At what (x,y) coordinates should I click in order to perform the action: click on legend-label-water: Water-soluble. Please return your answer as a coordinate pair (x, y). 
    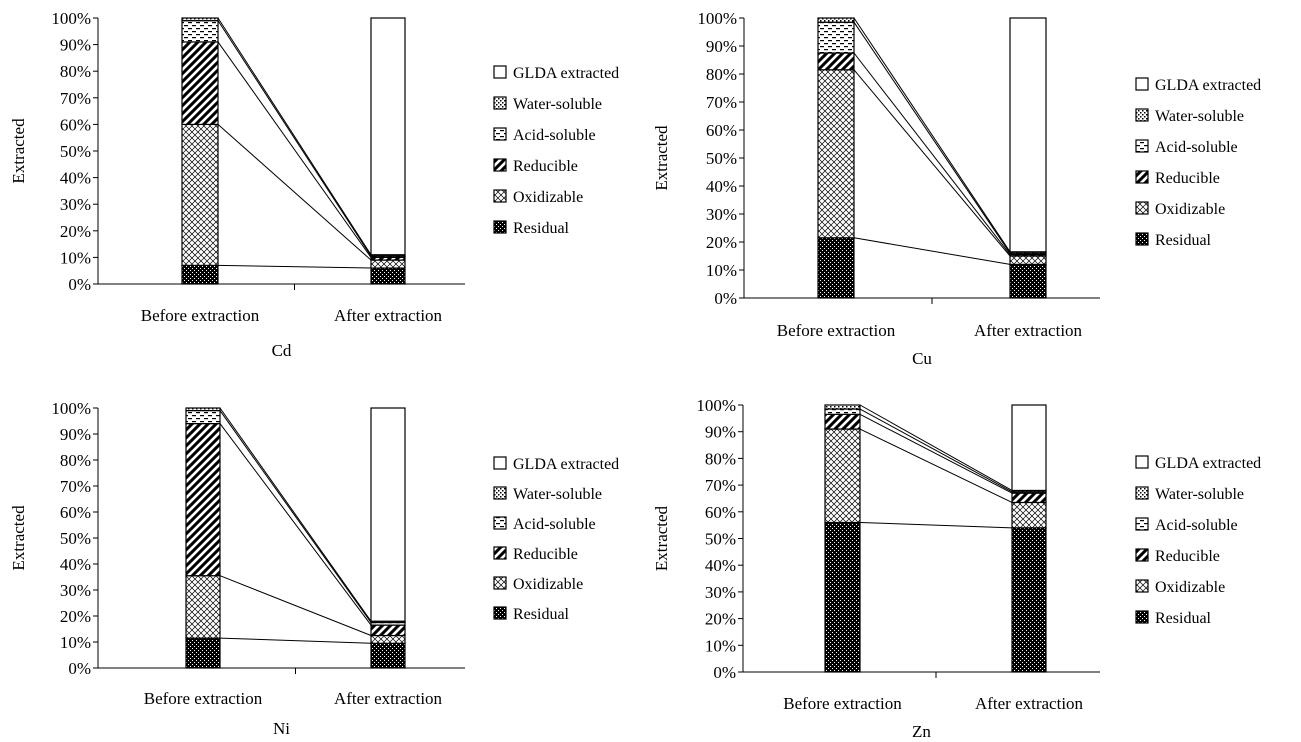
    Looking at the image, I should click on (1199, 116).